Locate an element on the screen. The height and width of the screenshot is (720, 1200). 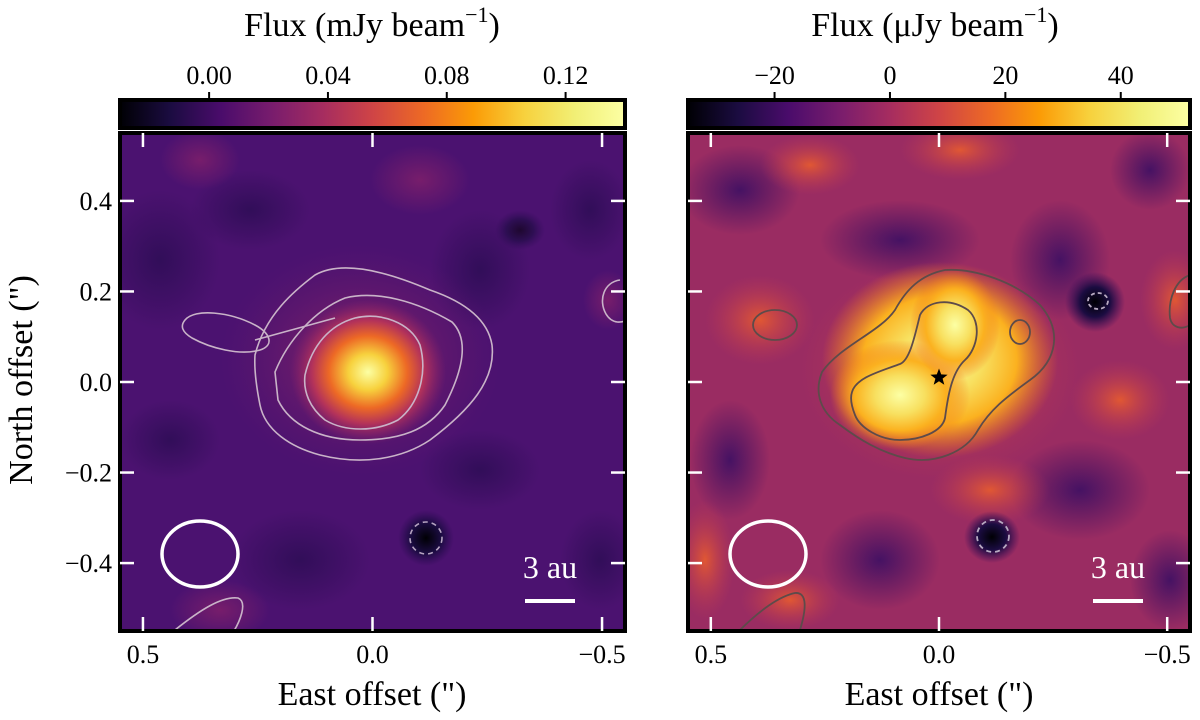
left-y-tick-label: −0.4 is located at coordinates (88, 563).